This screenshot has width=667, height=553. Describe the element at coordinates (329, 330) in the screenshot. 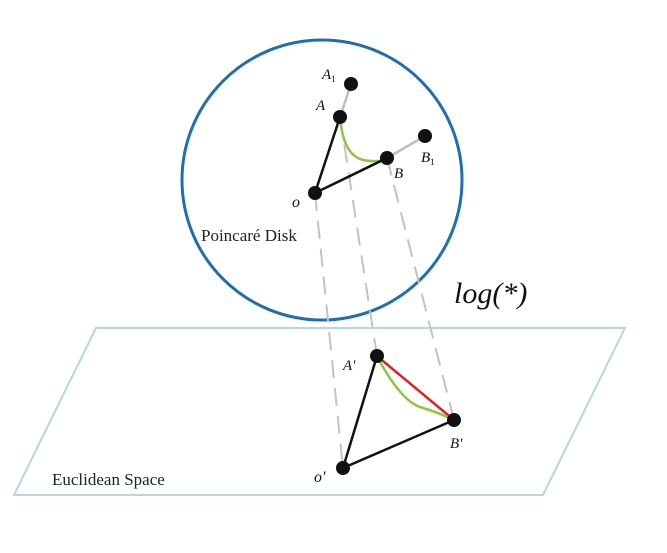

I see `projection-line-o` at that location.